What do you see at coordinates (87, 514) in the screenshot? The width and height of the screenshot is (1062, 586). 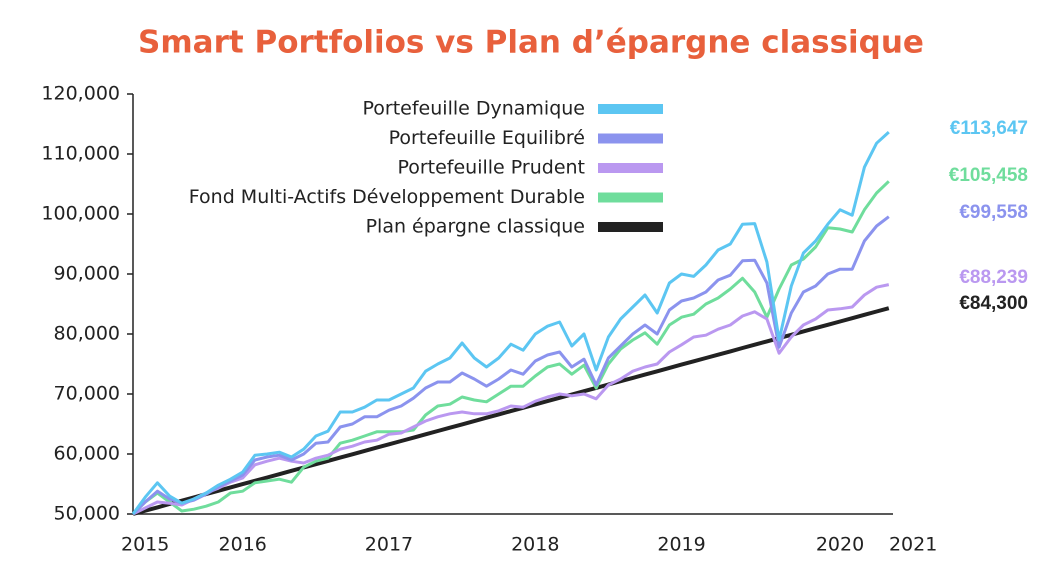 I see `y-tick-label: 50,000` at bounding box center [87, 514].